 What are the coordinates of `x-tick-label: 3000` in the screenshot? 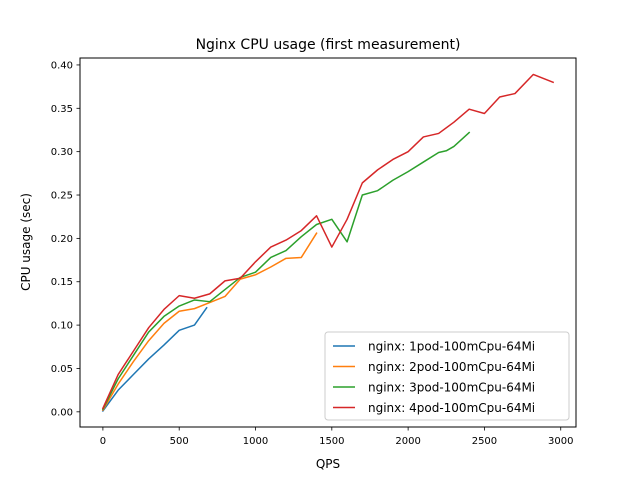 It's located at (560, 441).